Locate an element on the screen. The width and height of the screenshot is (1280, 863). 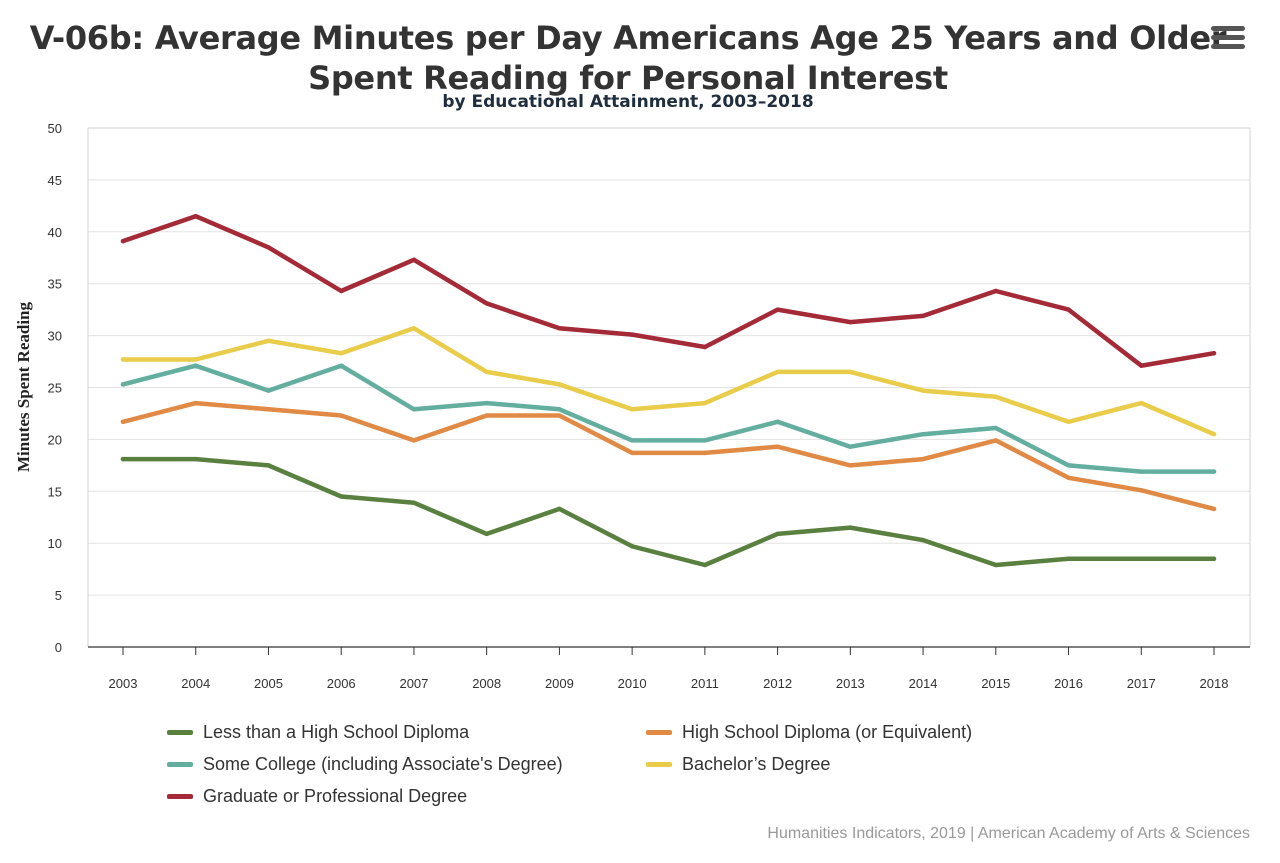
x-tick-label: 2018 is located at coordinates (1214, 683).